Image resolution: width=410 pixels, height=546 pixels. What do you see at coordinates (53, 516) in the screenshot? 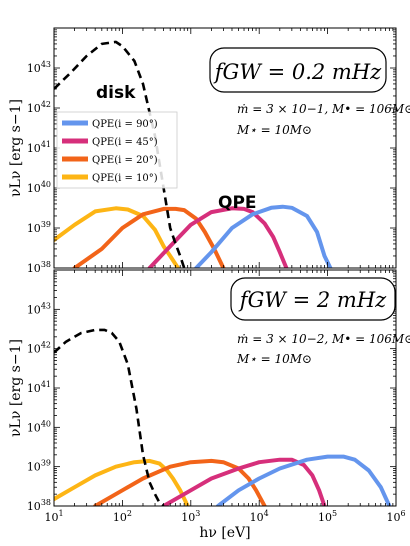
I see `bottom-x-tick-label: 10¹` at bounding box center [53, 516].